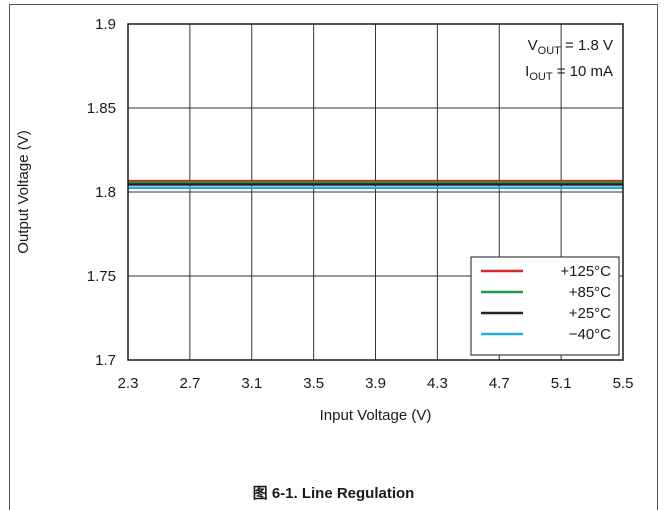  What do you see at coordinates (251, 383) in the screenshot?
I see `x-tick-label: 3.1` at bounding box center [251, 383].